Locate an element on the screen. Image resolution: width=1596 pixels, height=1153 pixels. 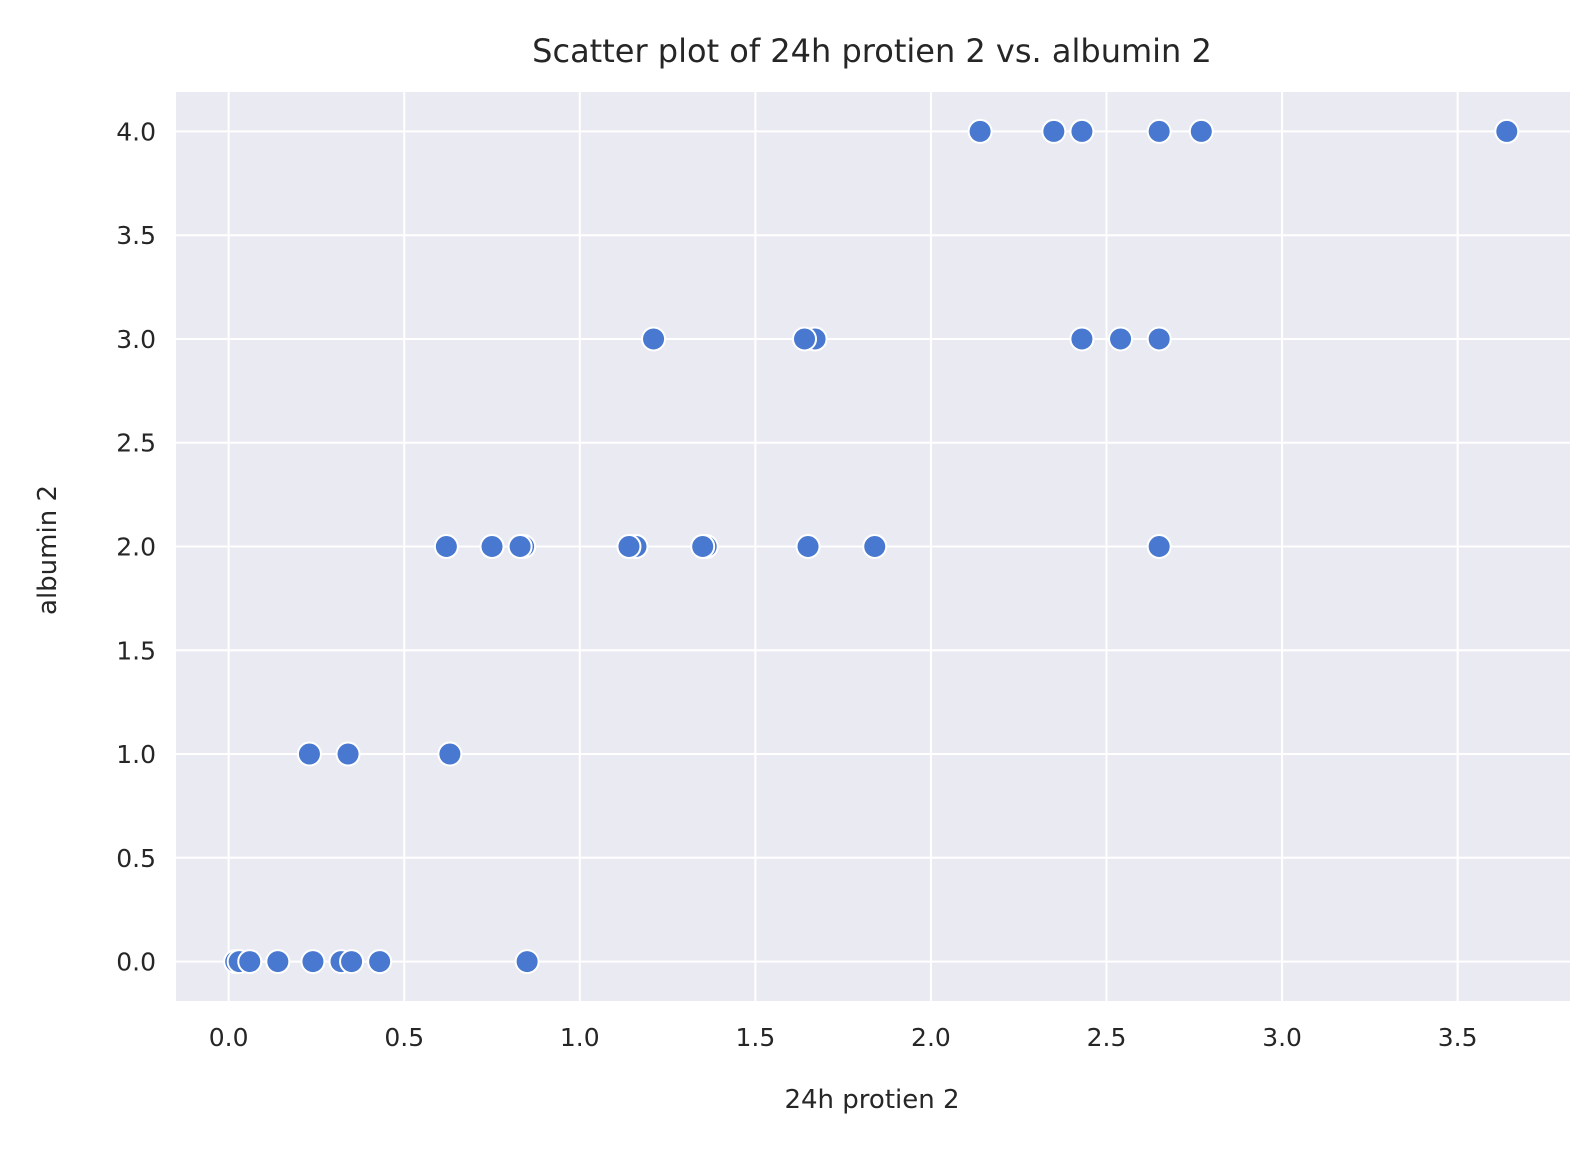
y-tick-label: 2.5 is located at coordinates (136, 443).